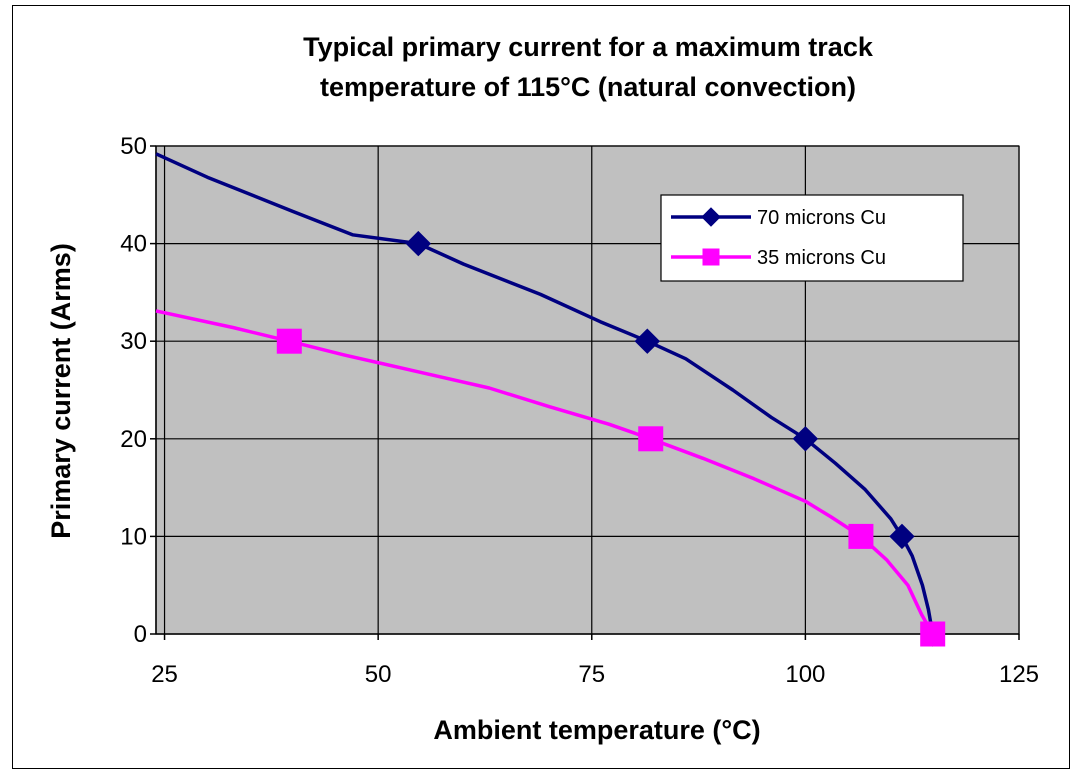 Image resolution: width=1082 pixels, height=774 pixels. Describe the element at coordinates (591, 674) in the screenshot. I see `x-tick-label-75: 75` at that location.